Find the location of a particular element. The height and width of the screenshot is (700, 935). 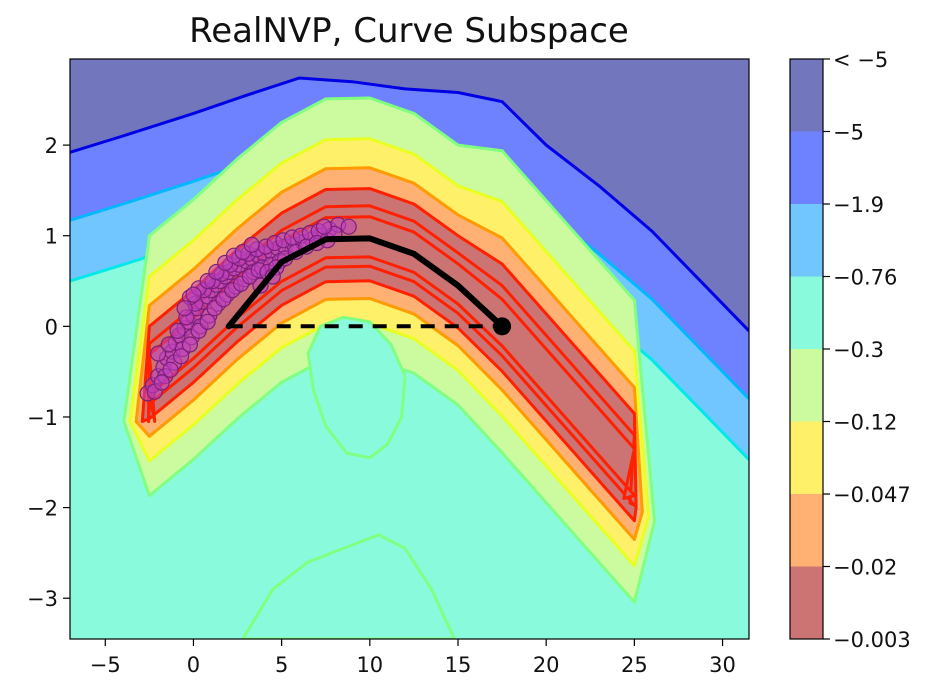

x-tick-label-2: 5 is located at coordinates (281, 665).